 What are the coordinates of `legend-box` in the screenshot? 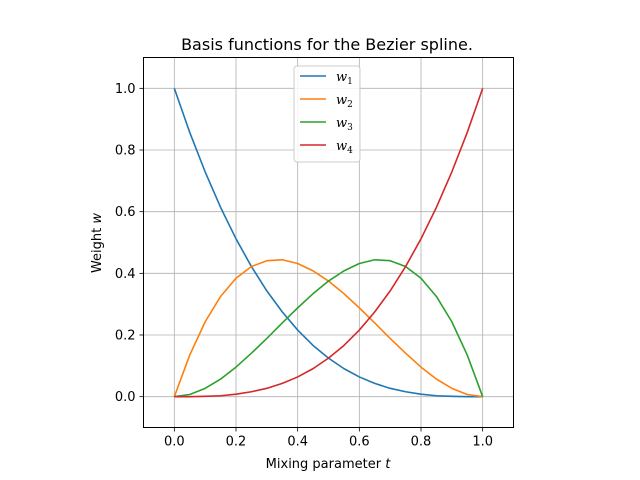 It's located at (327, 114).